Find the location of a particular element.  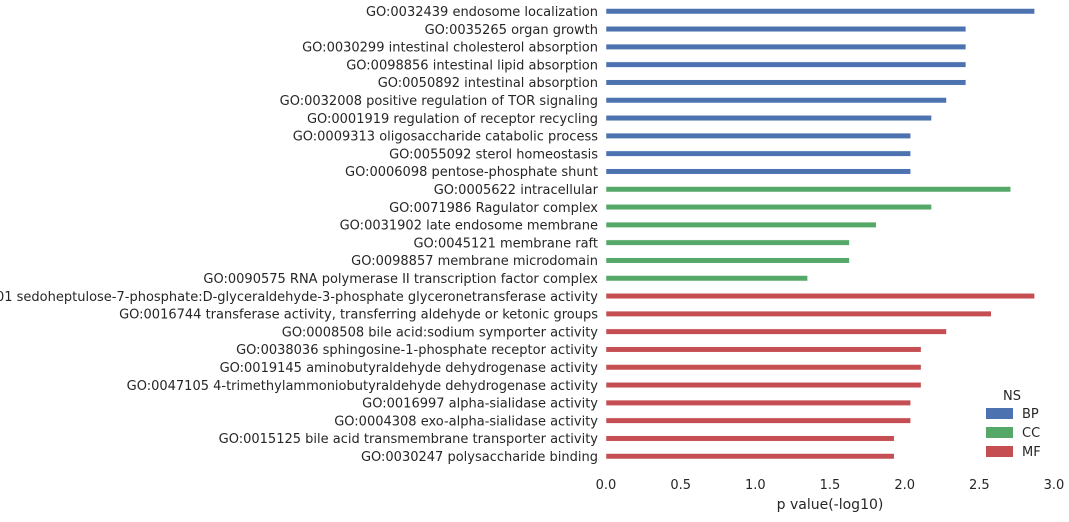

legend-swatch-bp is located at coordinates (999, 413).